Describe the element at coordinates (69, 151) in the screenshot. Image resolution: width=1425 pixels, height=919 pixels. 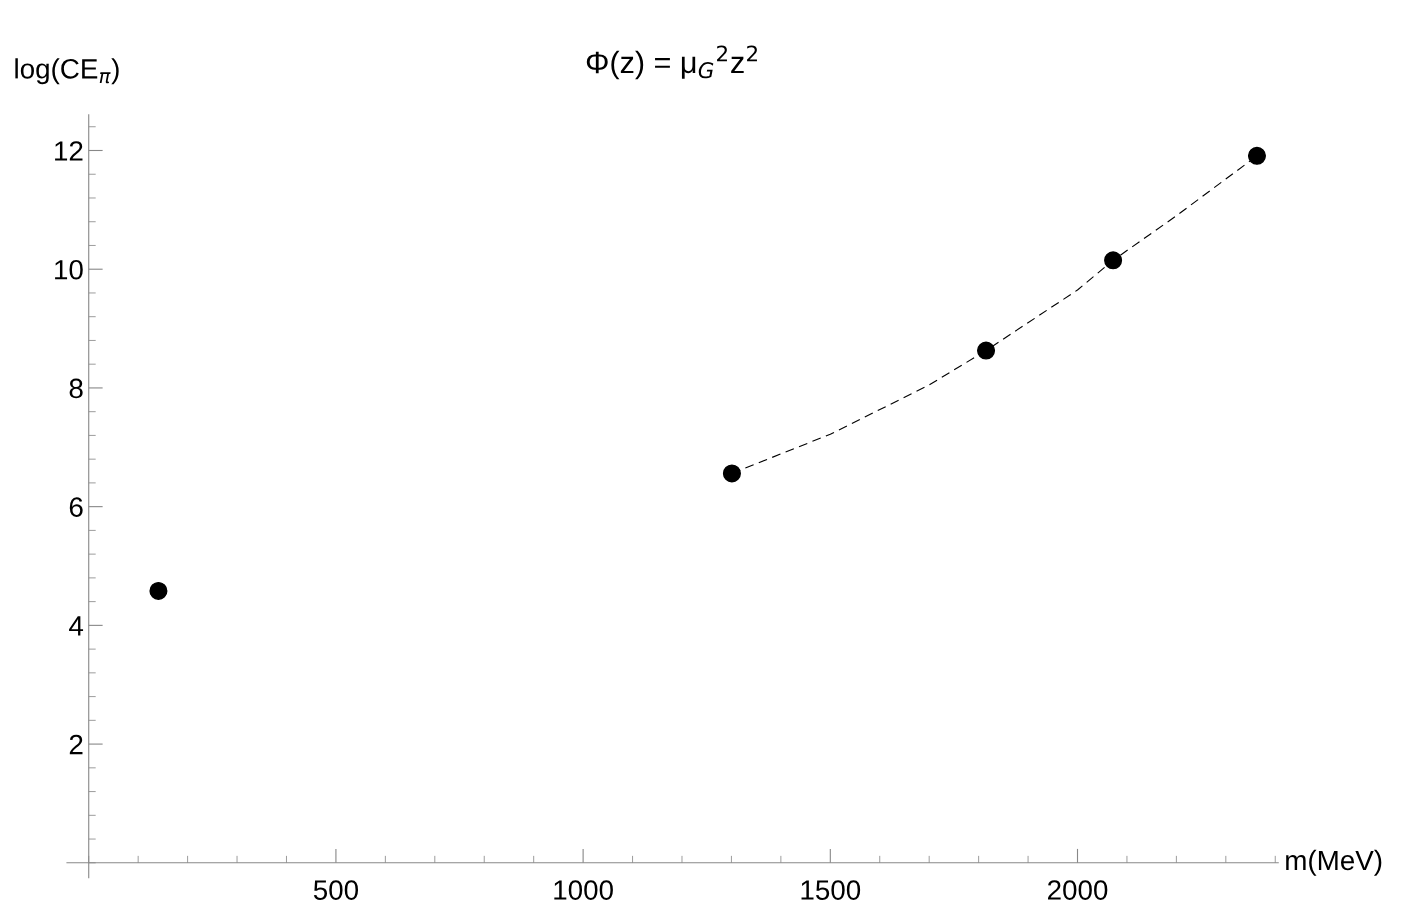
I see `y-tick-label: 12` at that location.